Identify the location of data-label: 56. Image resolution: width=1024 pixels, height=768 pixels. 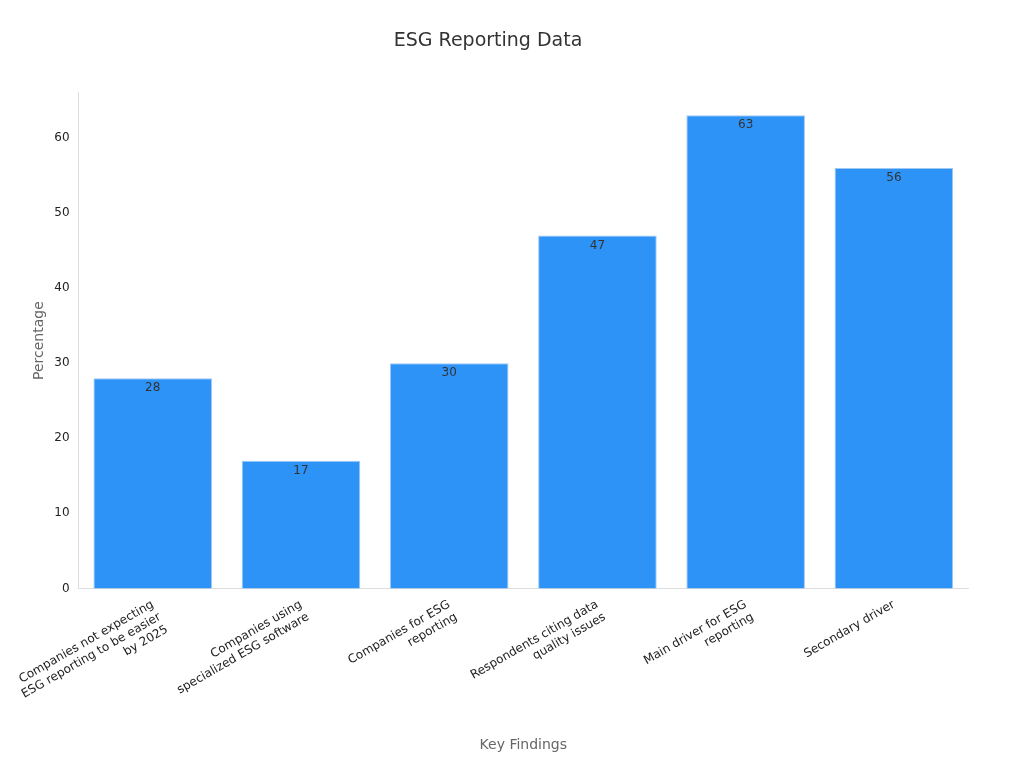
(894, 177).